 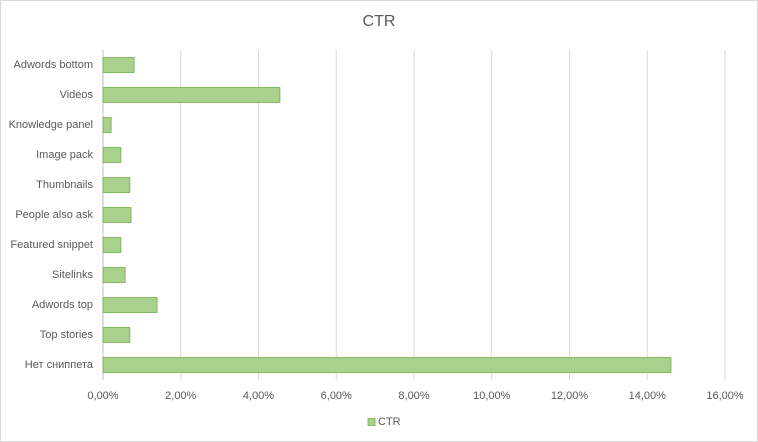 I want to click on x-tick-label: 4,00%, so click(x=258, y=396).